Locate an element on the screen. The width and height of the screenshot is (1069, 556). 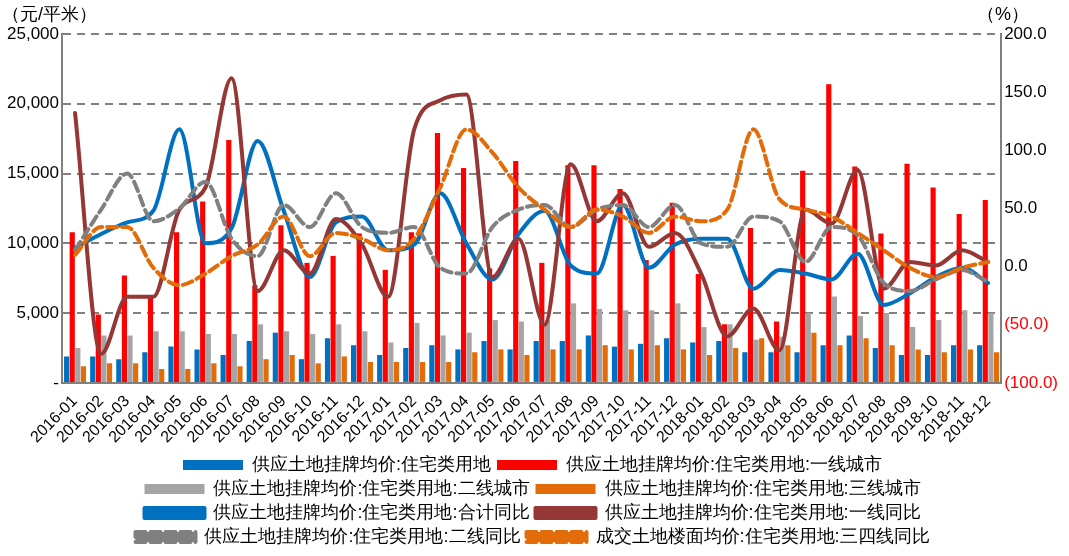
y-tick-label: 10,000 is located at coordinates (33, 243).